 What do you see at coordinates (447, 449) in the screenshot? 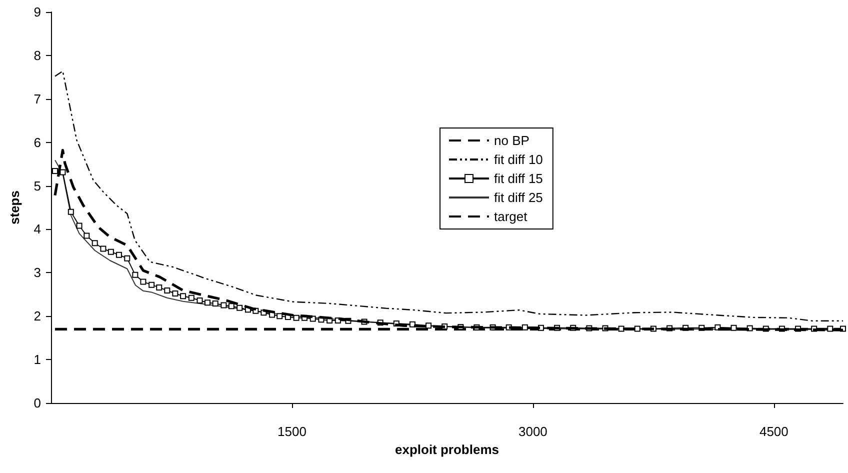
I see `x-axis-title: exploit problems` at bounding box center [447, 449].